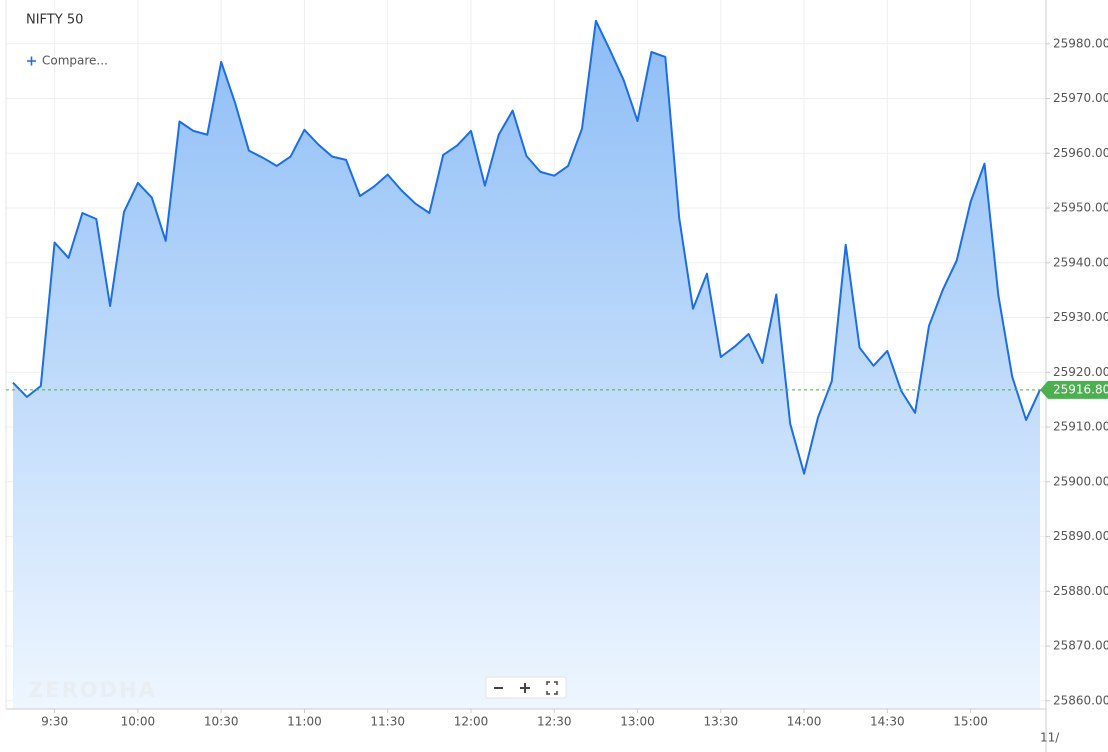 This screenshot has height=752, width=1108. I want to click on y-tick-label: 25870.00, so click(1080, 646).